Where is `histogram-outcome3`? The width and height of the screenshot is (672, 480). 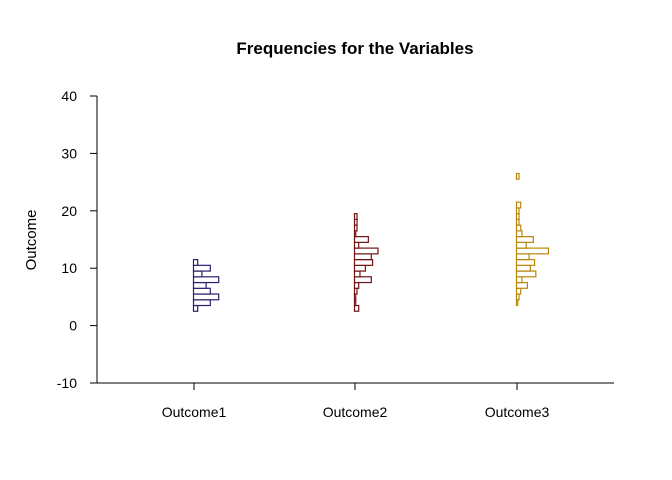 histogram-outcome3 is located at coordinates (532, 239).